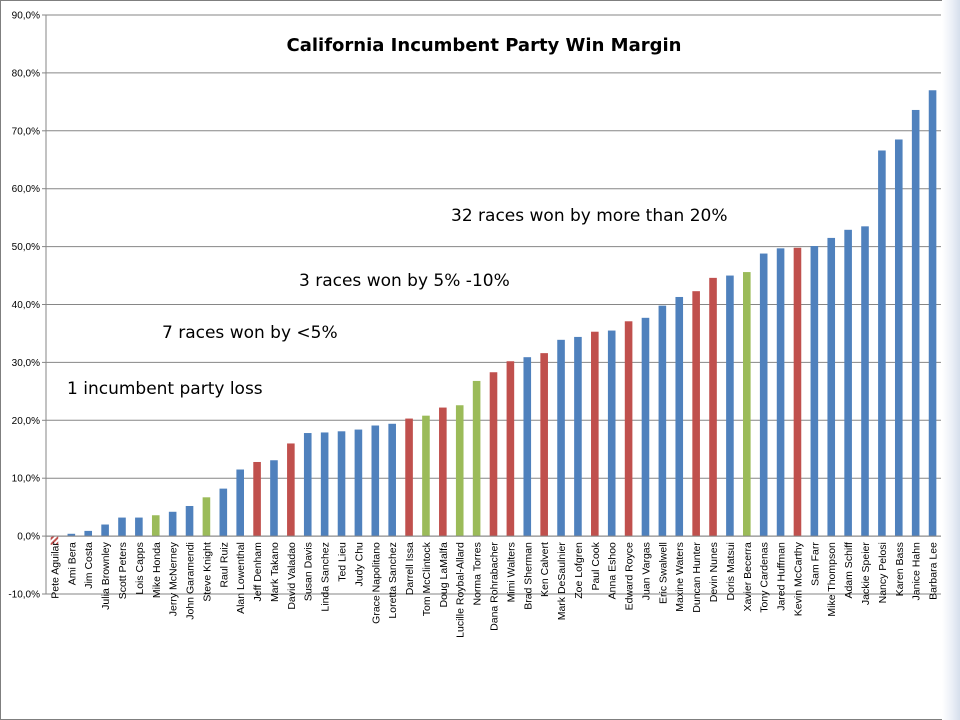 The width and height of the screenshot is (960, 720). I want to click on x-tick-label: Ami Bera, so click(72, 563).